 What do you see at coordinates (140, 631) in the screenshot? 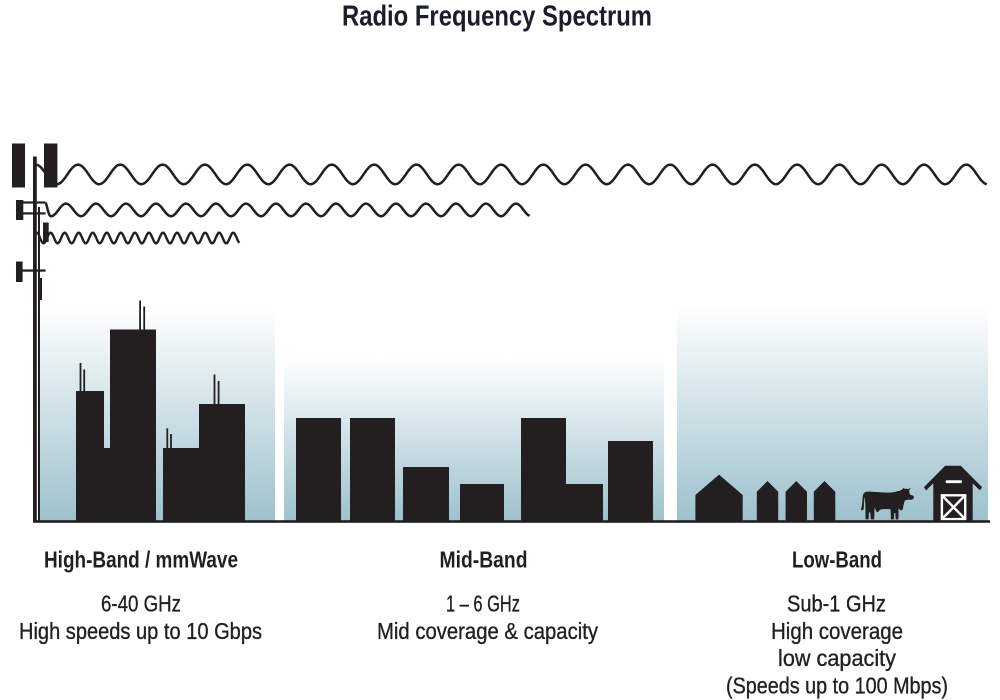
I see `svg-text: High speeds up to 10 Gbps` at bounding box center [140, 631].